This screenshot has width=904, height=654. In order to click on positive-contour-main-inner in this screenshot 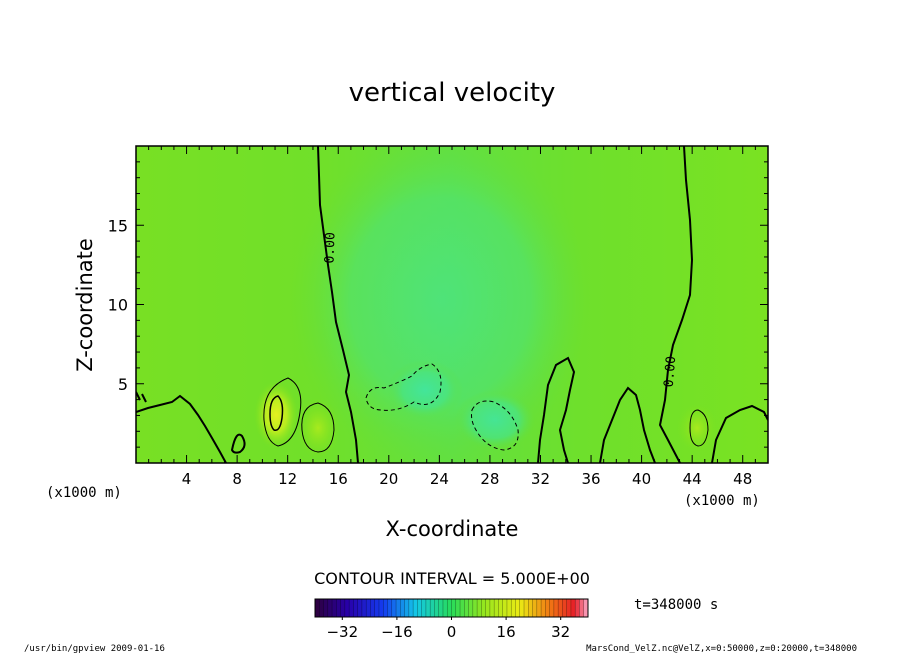, I will do `click(276, 413)`.